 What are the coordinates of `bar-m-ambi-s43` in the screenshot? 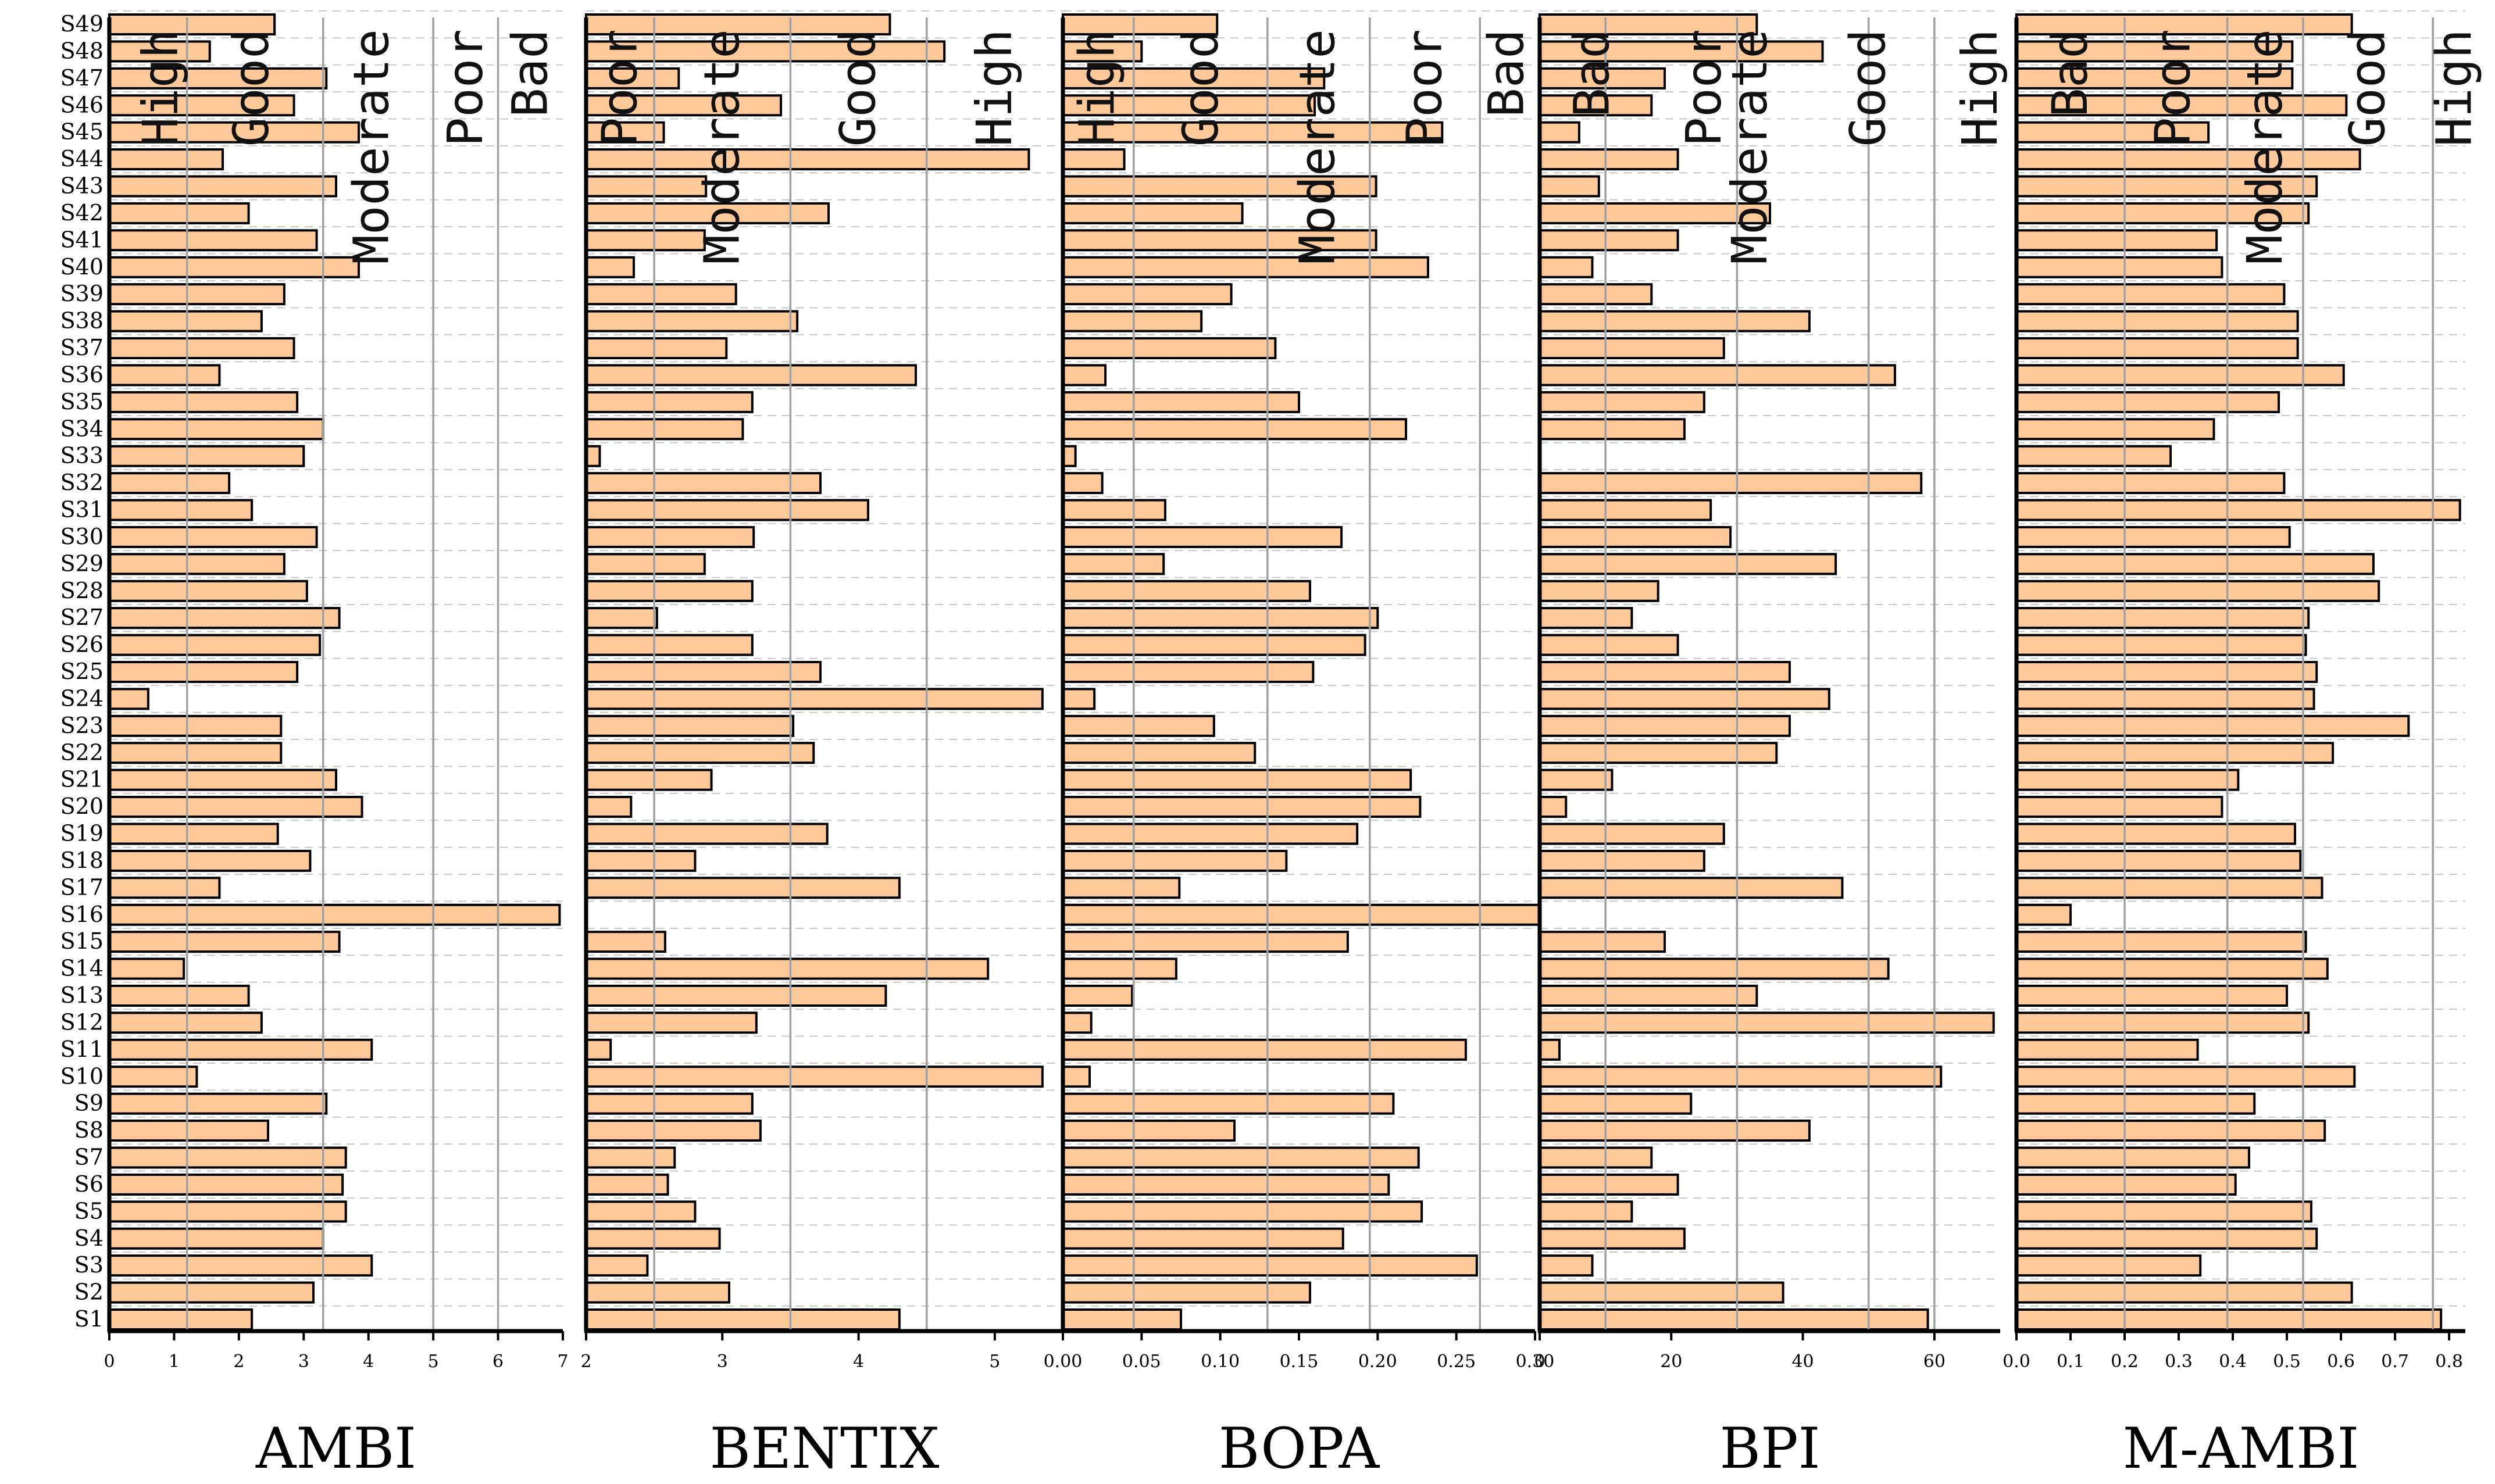 It's located at (2166, 187).